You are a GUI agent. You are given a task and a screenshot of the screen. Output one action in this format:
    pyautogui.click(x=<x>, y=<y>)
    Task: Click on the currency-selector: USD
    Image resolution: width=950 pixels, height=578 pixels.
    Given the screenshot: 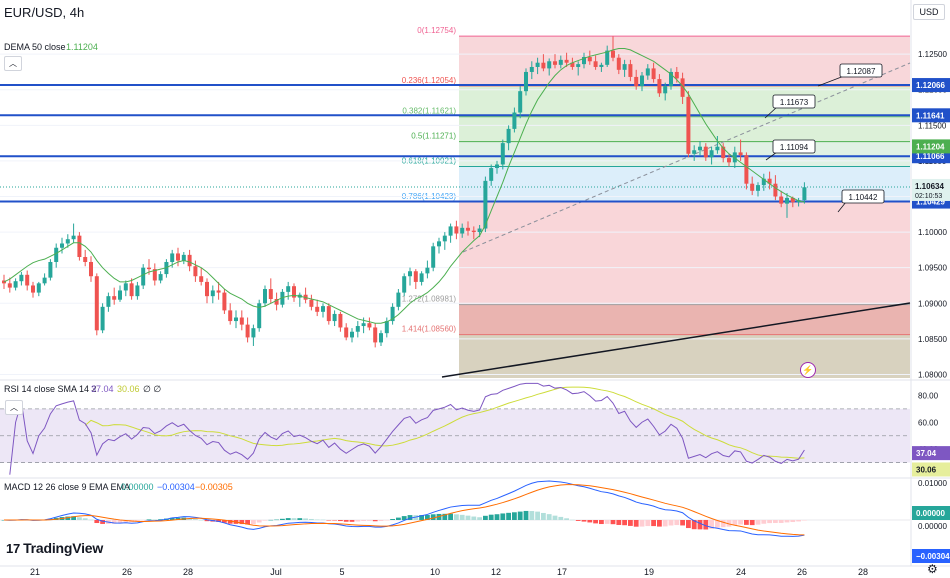 What is the action you would take?
    pyautogui.click(x=929, y=12)
    